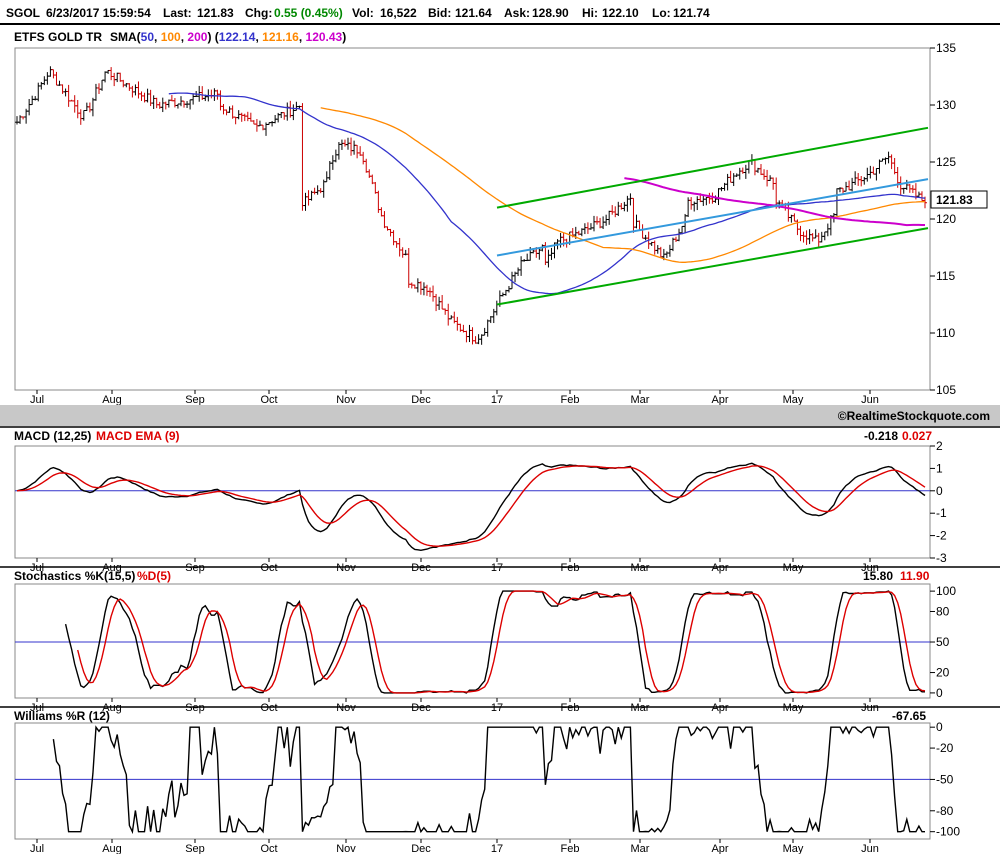 Image resolution: width=1000 pixels, height=859 pixels. What do you see at coordinates (941, 513) in the screenshot?
I see `macd-y-tick-label: -1` at bounding box center [941, 513].